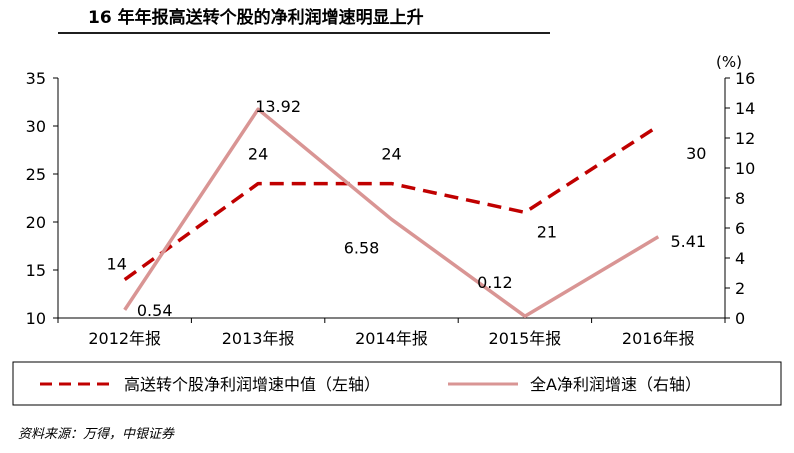  Describe the element at coordinates (740, 288) in the screenshot. I see `right-tick-label: 2` at that location.